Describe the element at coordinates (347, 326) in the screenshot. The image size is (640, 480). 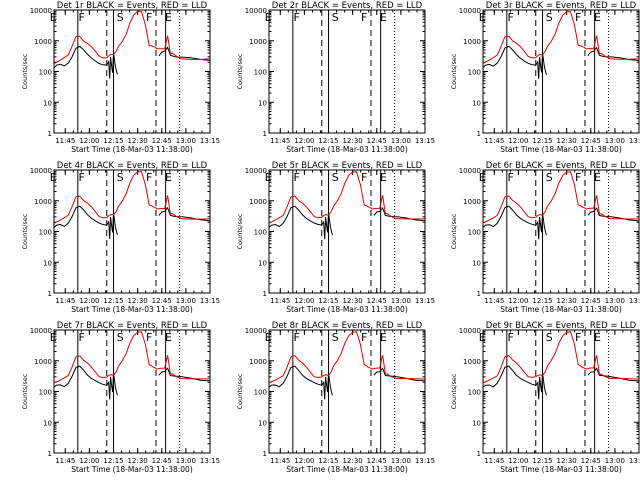
I see `panel-title: Det 8r BLACK = Events, RED = LLD` at that location.